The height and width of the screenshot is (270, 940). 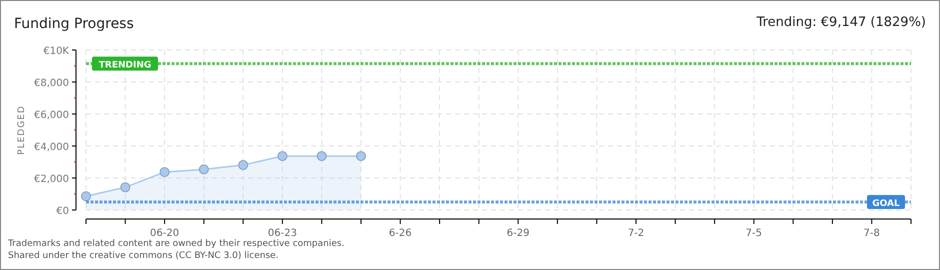 I want to click on y-tick-label: €6,000, so click(x=51, y=115).